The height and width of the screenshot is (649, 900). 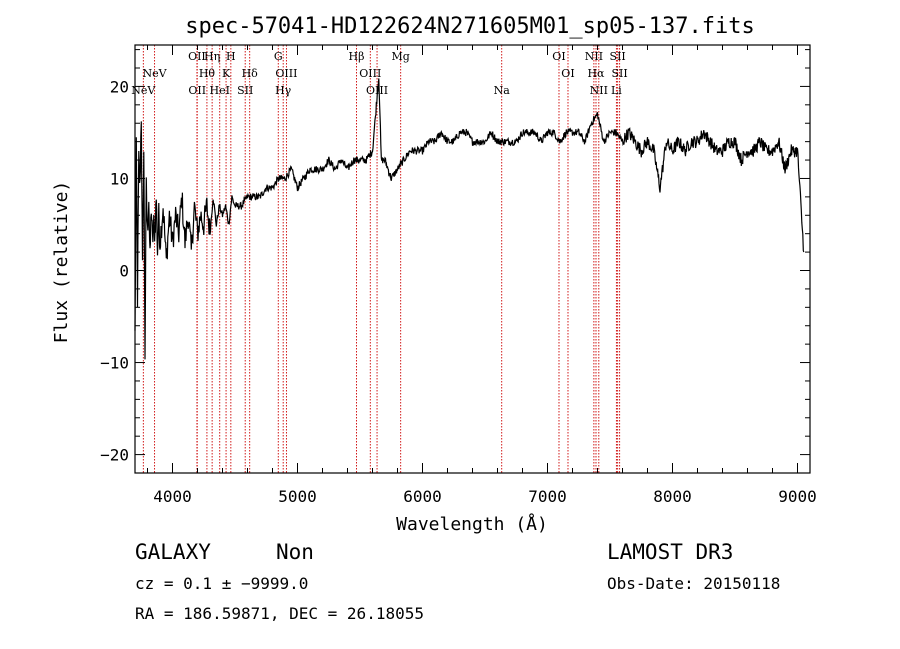 I want to click on emission-line-label: Mg, so click(x=401, y=56).